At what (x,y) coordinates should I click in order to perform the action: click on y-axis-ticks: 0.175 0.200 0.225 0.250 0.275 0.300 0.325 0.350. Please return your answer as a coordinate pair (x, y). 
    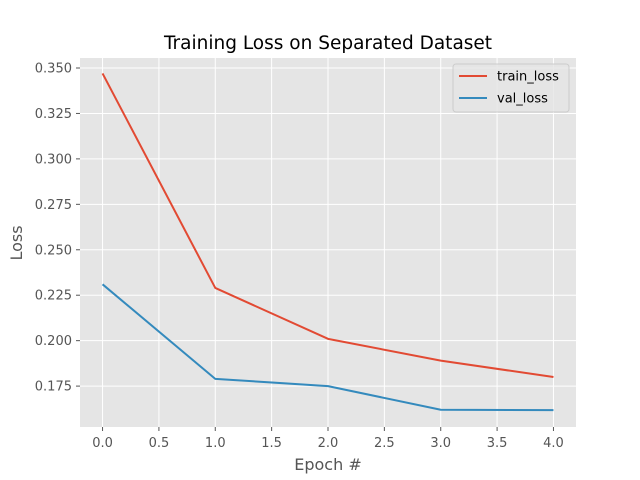
    Looking at the image, I should click on (57, 228).